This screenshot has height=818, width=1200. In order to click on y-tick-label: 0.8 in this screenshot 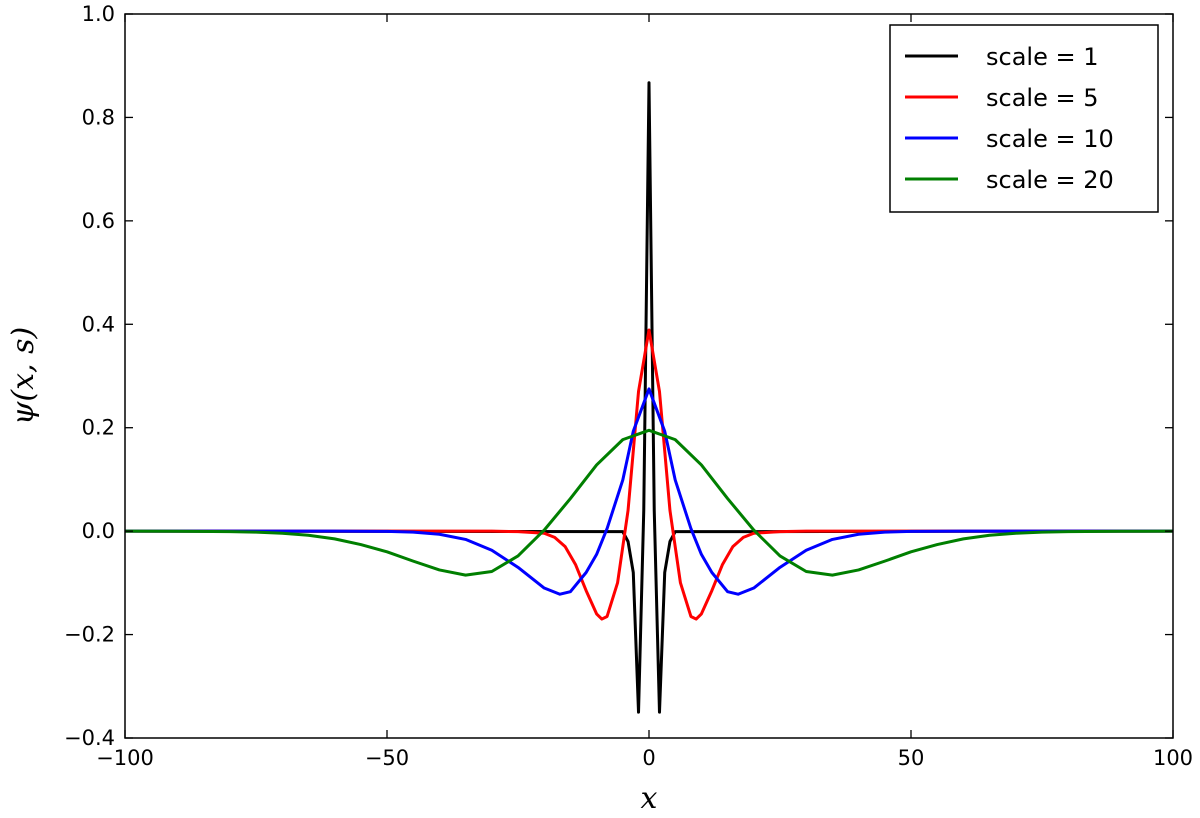, I will do `click(98, 117)`.